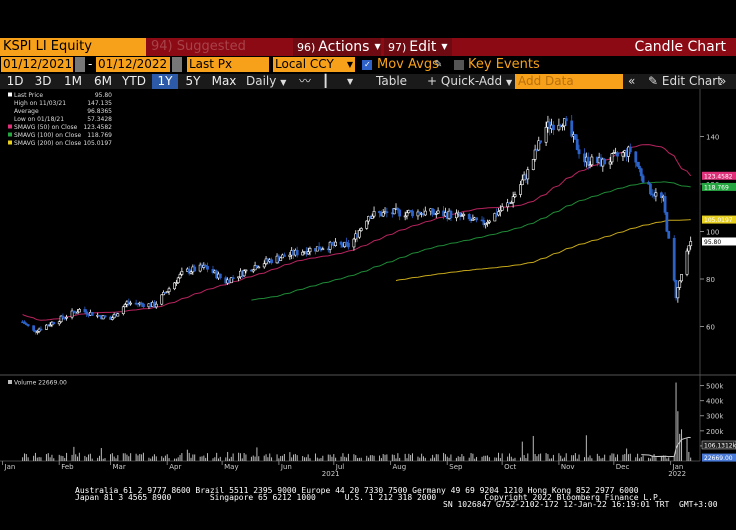 The image size is (736, 530). I want to click on x-tick-label: Jul, so click(340, 467).